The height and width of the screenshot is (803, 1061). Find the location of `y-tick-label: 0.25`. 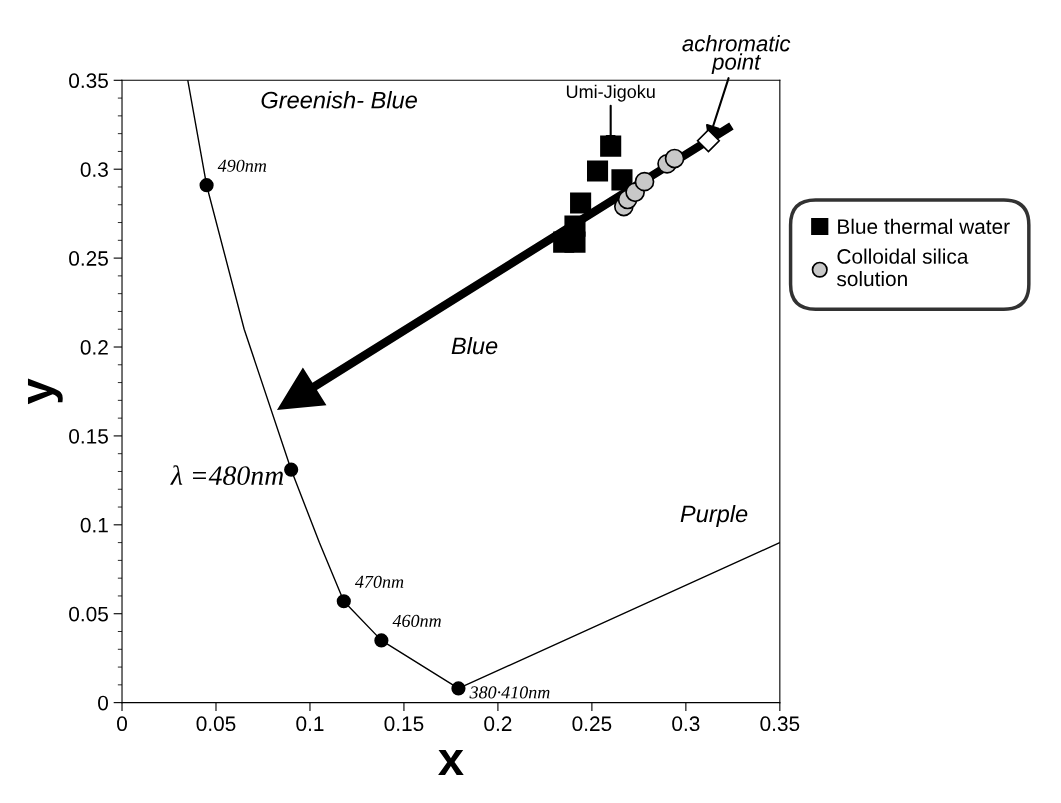

y-tick-label: 0.25 is located at coordinates (88, 258).